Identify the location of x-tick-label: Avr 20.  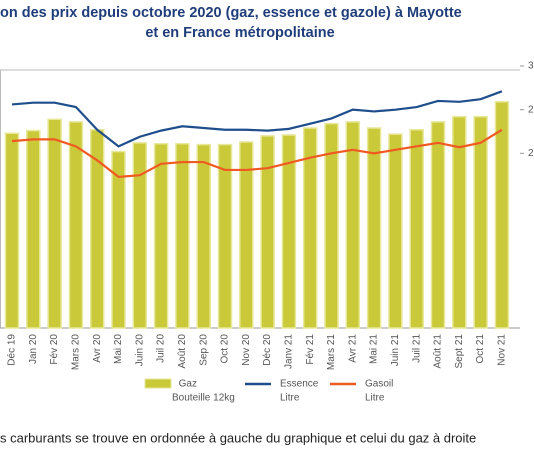
(97, 348).